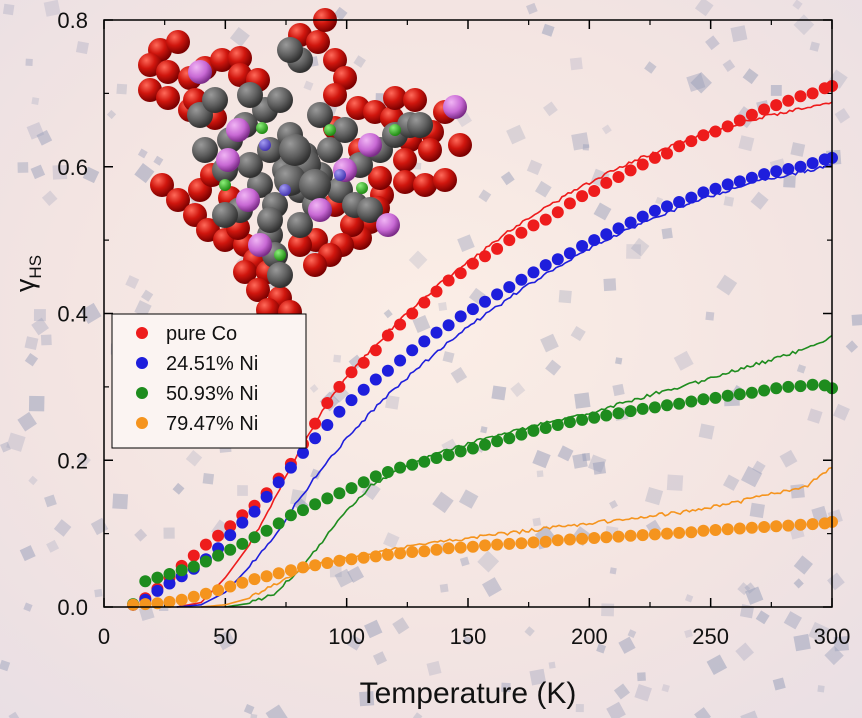 This screenshot has width=862, height=718. What do you see at coordinates (72, 607) in the screenshot?
I see `y-tick-label: 0.0` at bounding box center [72, 607].